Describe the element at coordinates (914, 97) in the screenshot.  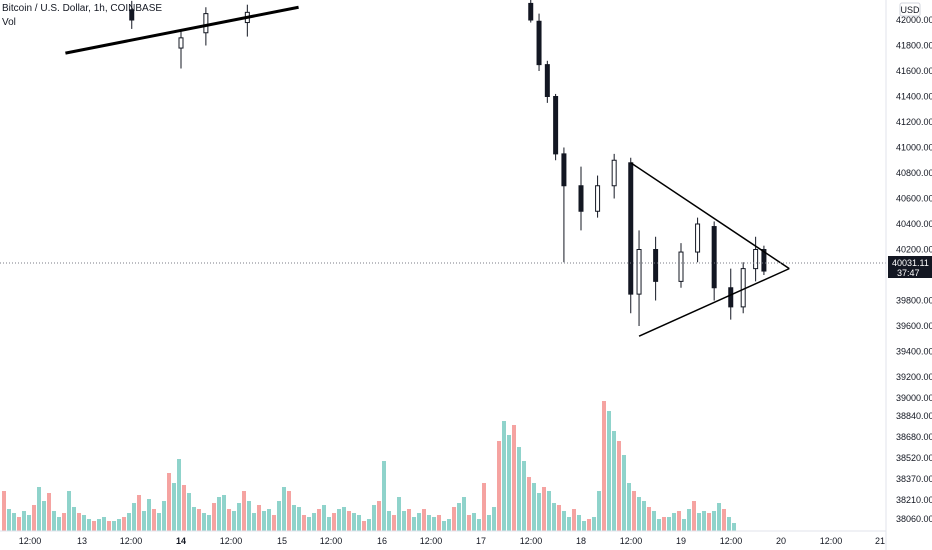
I see `price-tick-label: 41400.00` at that location.